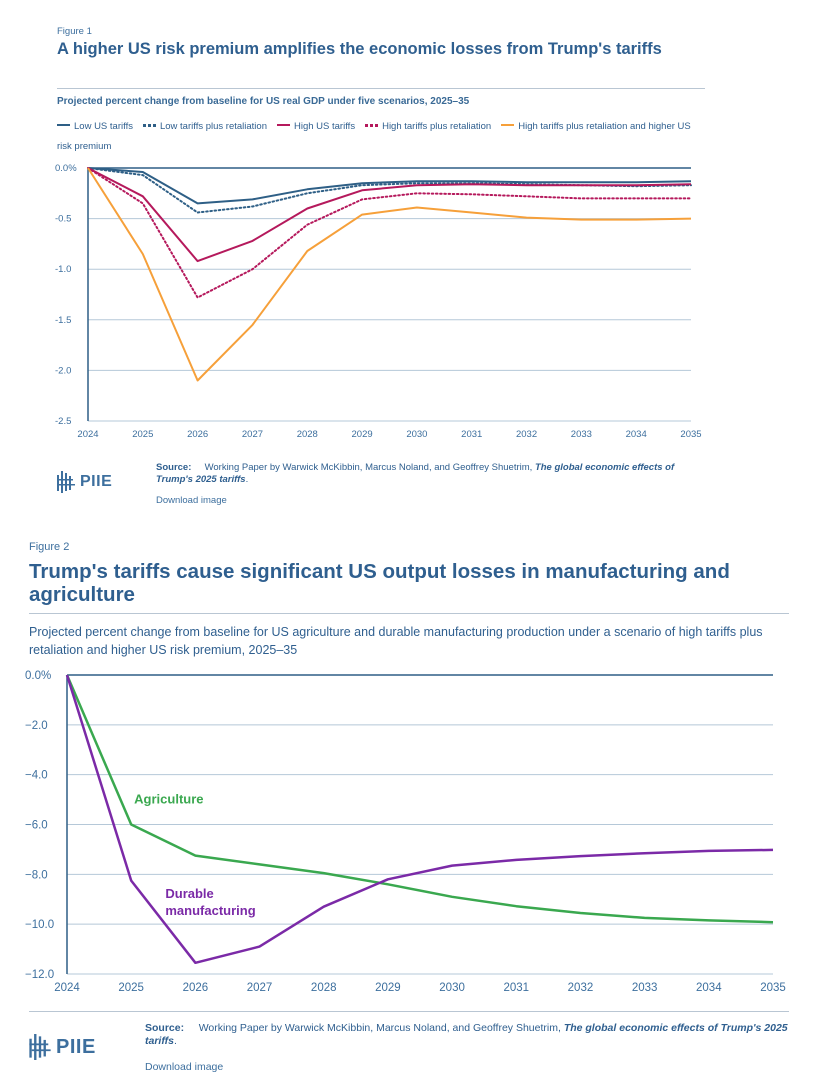  I want to click on legend-label: Low tariffs plus retaliation, so click(213, 126).